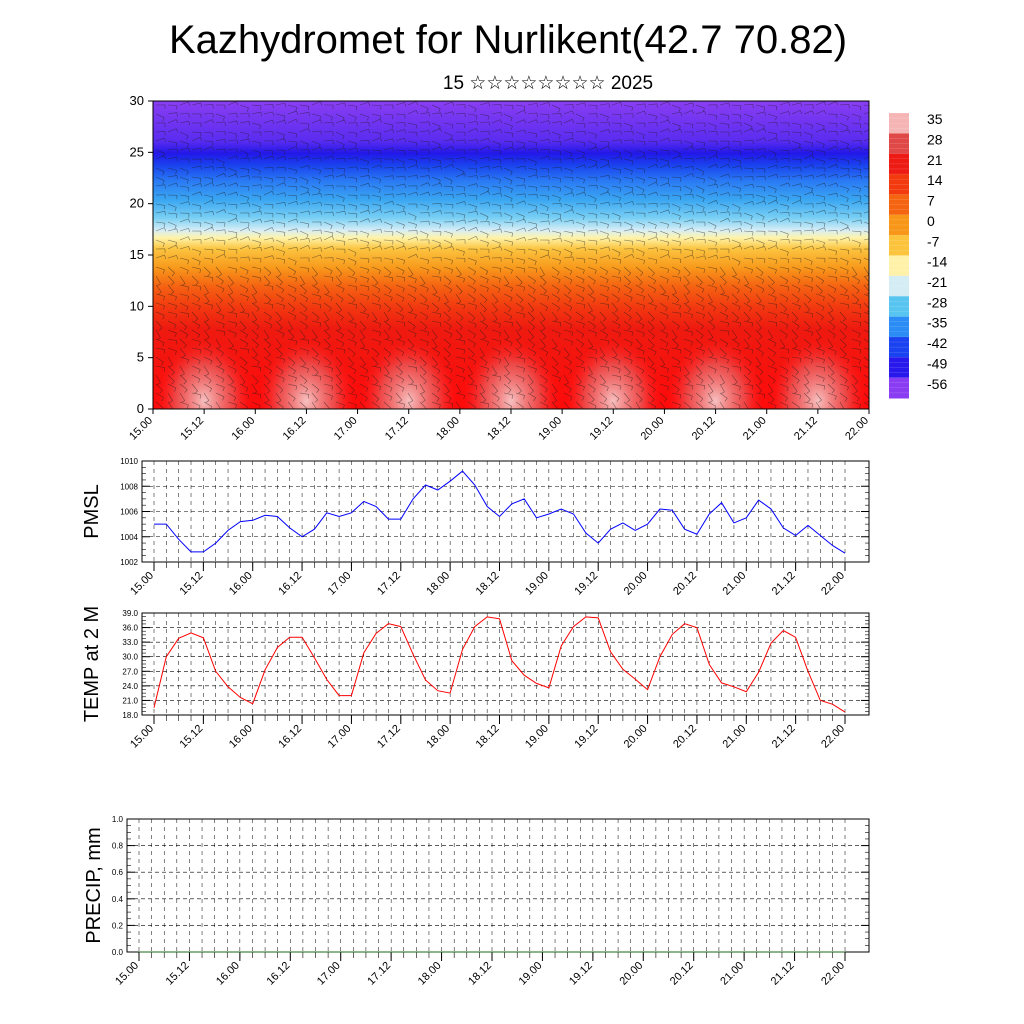 The height and width of the screenshot is (1024, 1024). What do you see at coordinates (505, 664) in the screenshot?
I see `temp-chart-frame` at bounding box center [505, 664].